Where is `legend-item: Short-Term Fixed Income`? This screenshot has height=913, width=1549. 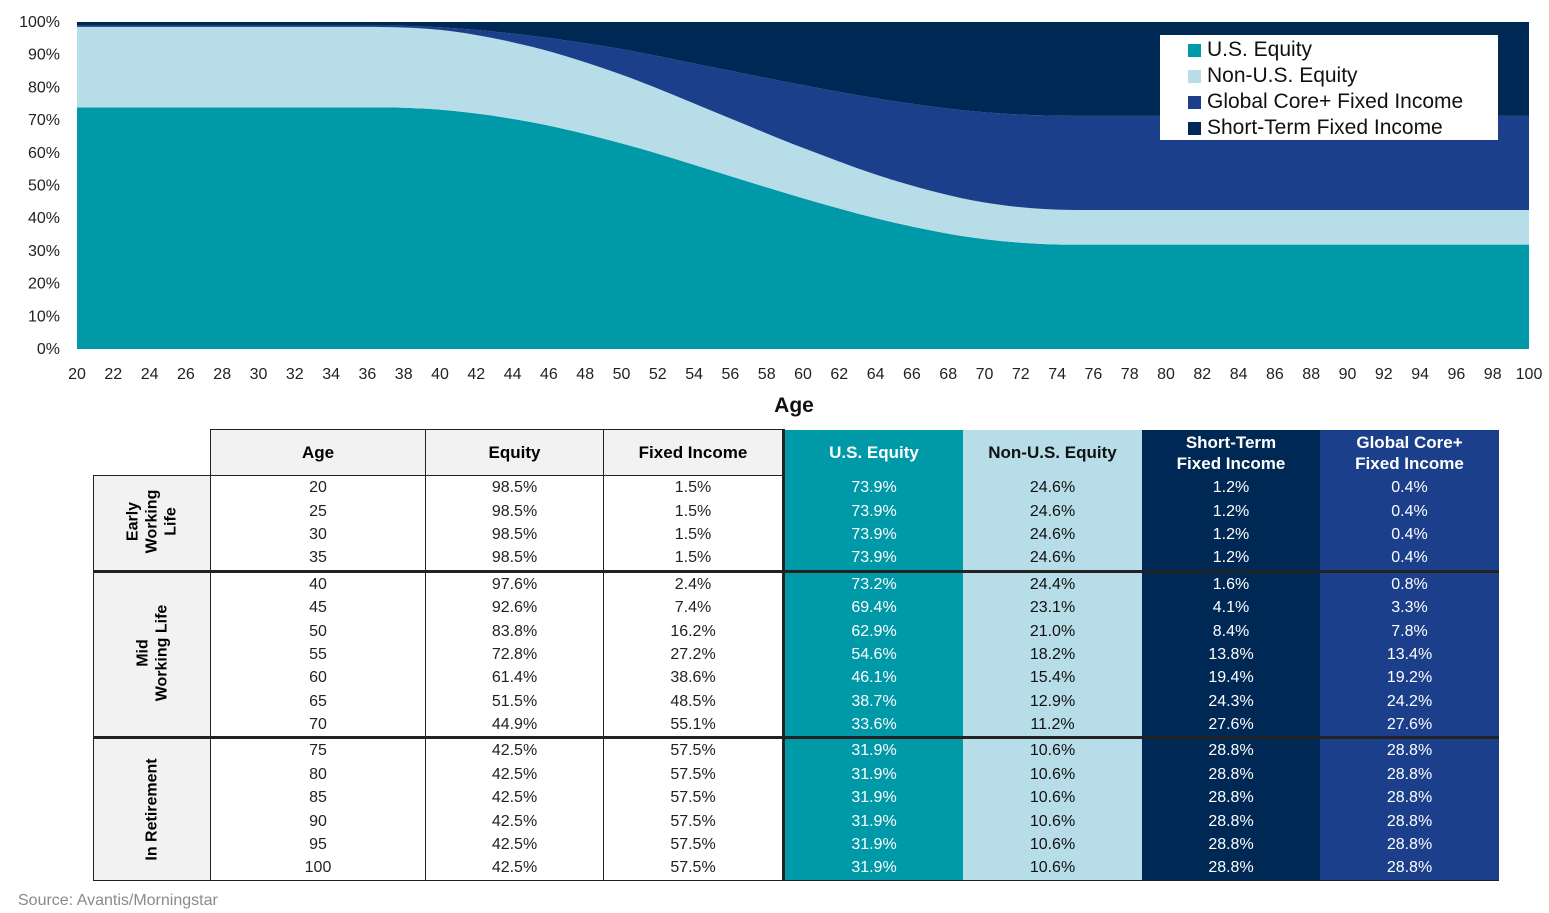 legend-item: Short-Term Fixed Income is located at coordinates (1343, 128).